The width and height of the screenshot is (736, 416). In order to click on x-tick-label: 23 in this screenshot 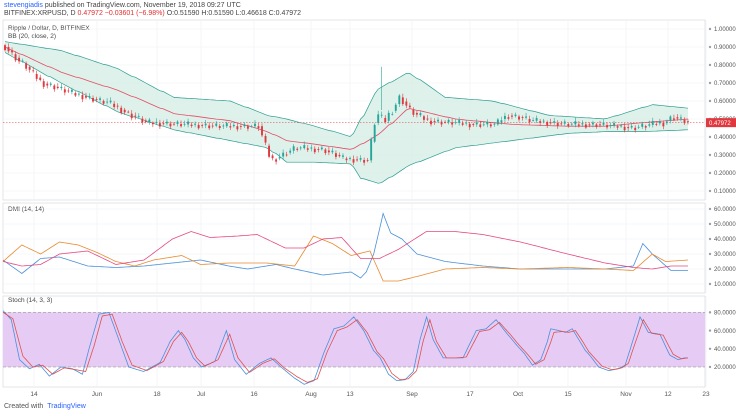, I will do `click(706, 394)`.